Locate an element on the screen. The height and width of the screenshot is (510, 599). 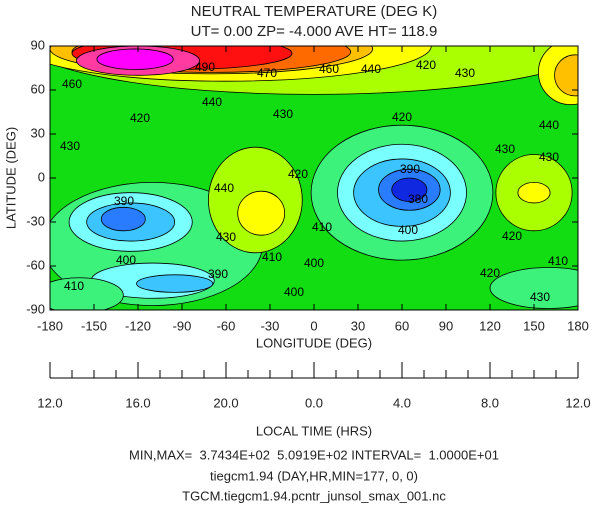
x-tick-label: 90 is located at coordinates (446, 325).